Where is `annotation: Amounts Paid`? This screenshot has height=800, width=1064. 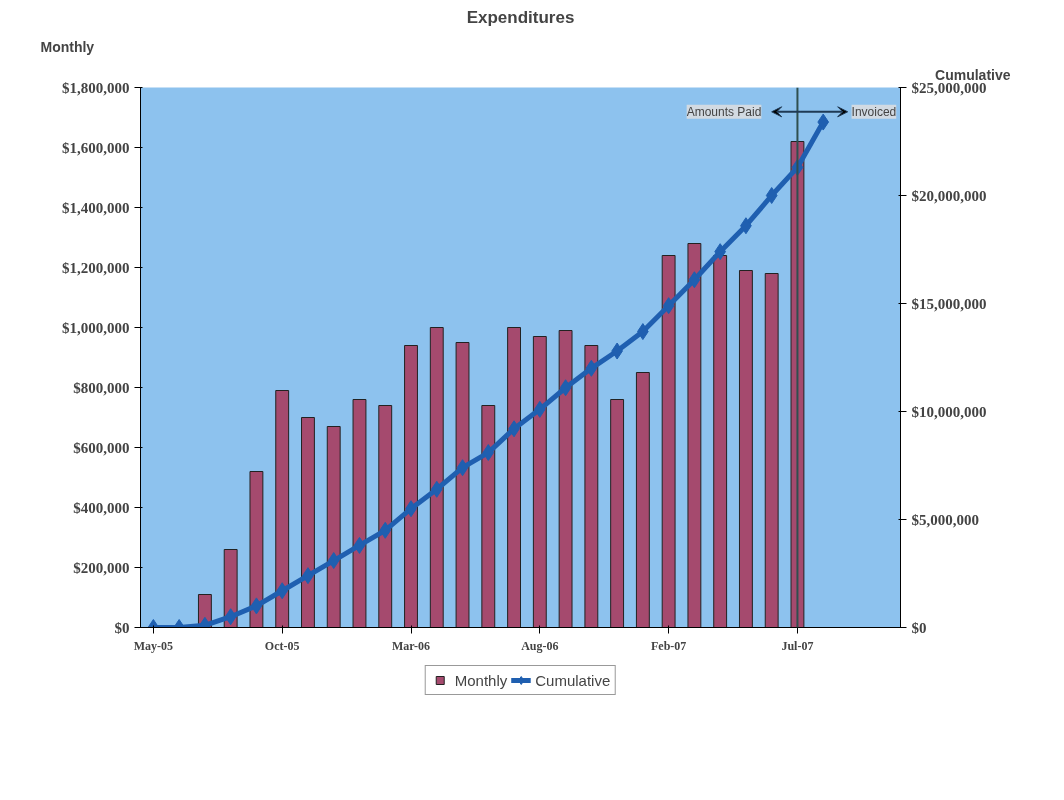 annotation: Amounts Paid is located at coordinates (724, 111).